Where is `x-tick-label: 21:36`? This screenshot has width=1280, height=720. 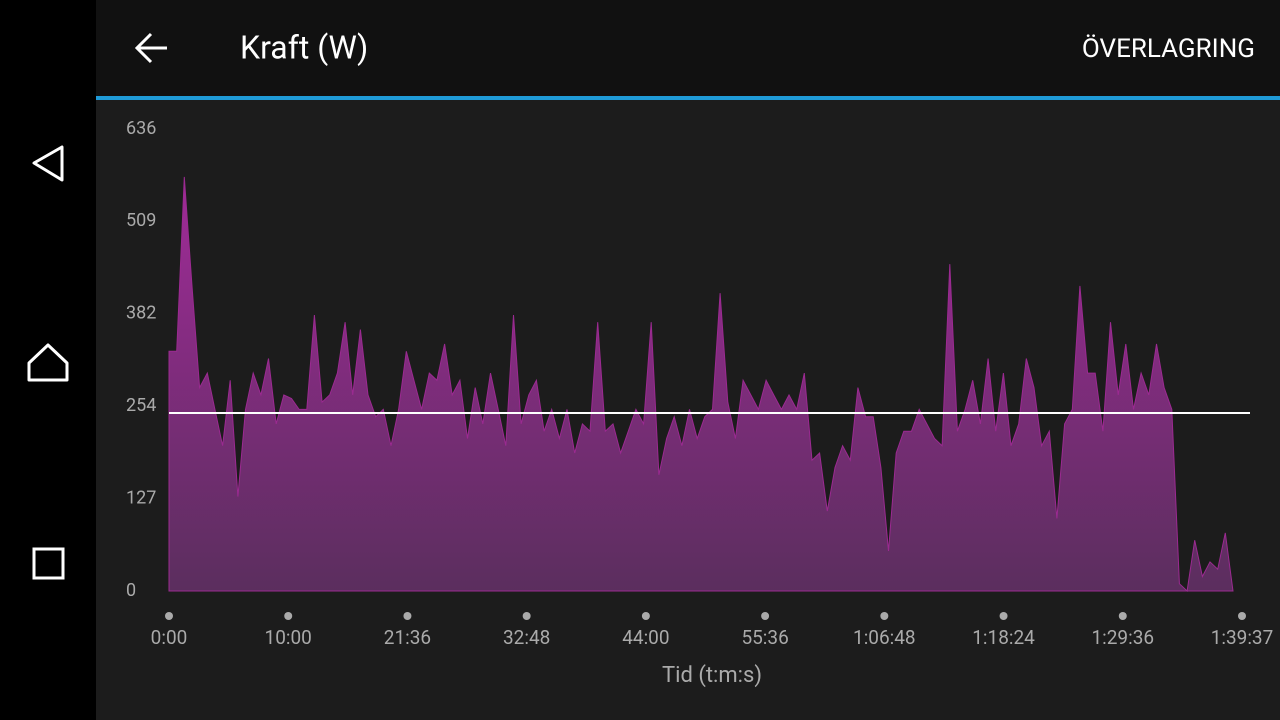 x-tick-label: 21:36 is located at coordinates (407, 637).